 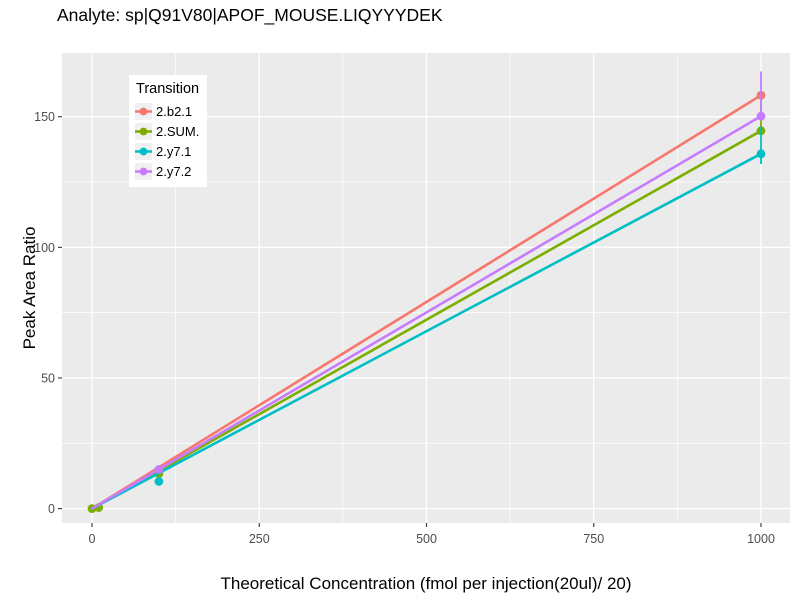 I want to click on y-tick-label: 50, so click(x=48, y=378).